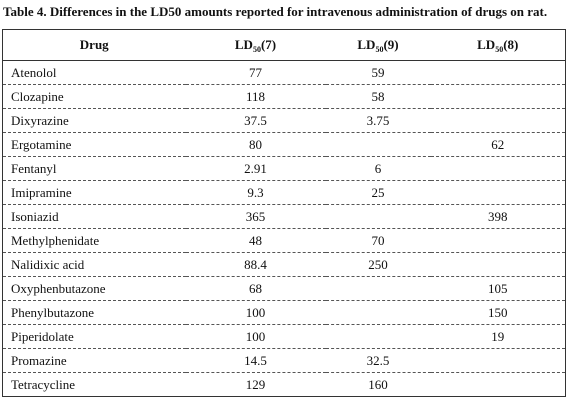 The width and height of the screenshot is (575, 405). Describe the element at coordinates (255, 360) in the screenshot. I see `ld50-value: 14.5` at that location.